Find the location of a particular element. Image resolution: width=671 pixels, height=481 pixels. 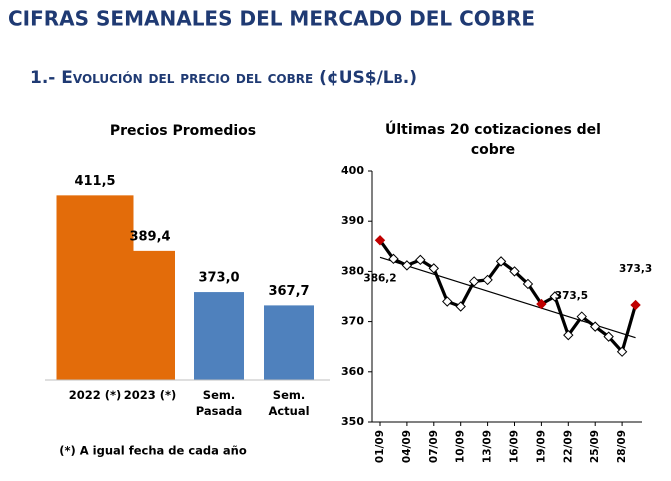

bar-value-label: 367,7 is located at coordinates (288, 291).